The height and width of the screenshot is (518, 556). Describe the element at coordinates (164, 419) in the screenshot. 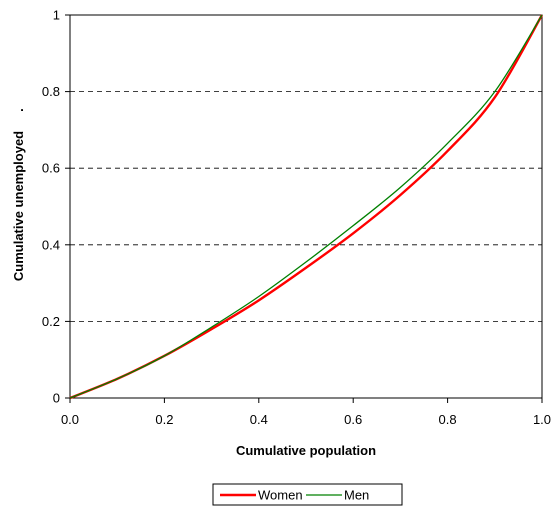

I see `x-tick-label-1: 0.2` at that location.